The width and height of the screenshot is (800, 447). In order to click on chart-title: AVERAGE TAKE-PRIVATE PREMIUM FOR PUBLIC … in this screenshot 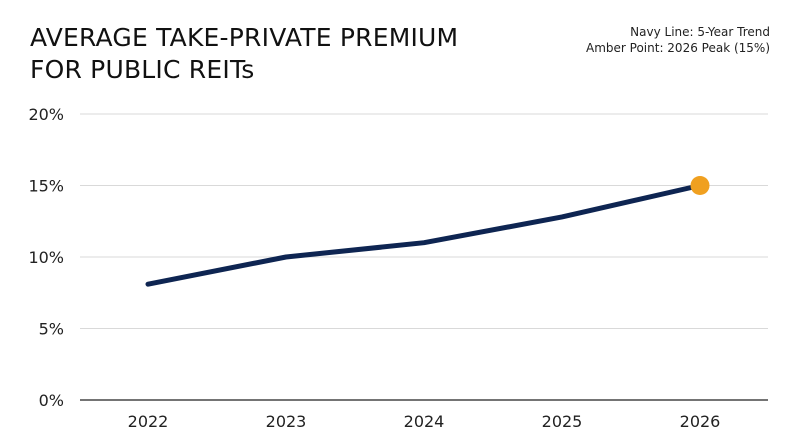, I will do `click(244, 54)`.